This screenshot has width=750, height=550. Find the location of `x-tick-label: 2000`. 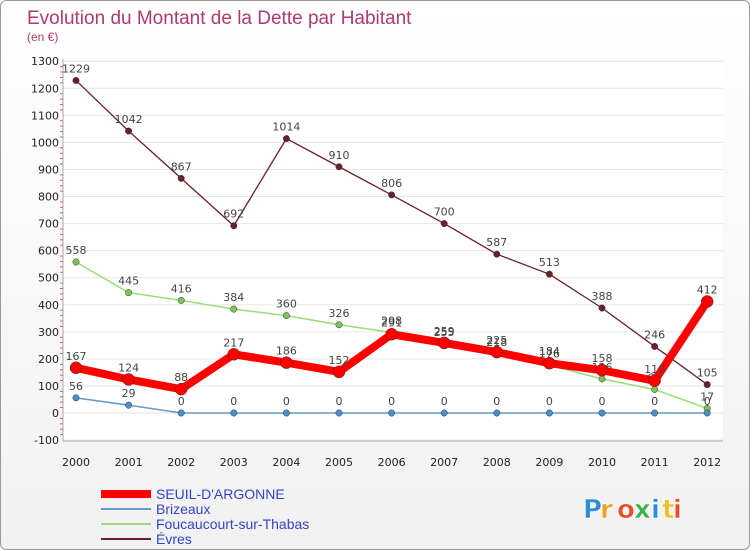

x-tick-label: 2000 is located at coordinates (76, 462).